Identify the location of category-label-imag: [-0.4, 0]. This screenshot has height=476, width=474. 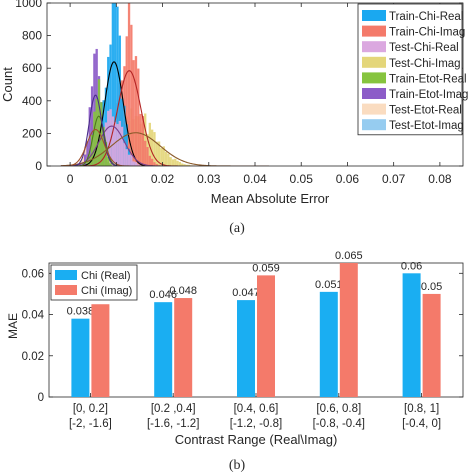
(421, 424).